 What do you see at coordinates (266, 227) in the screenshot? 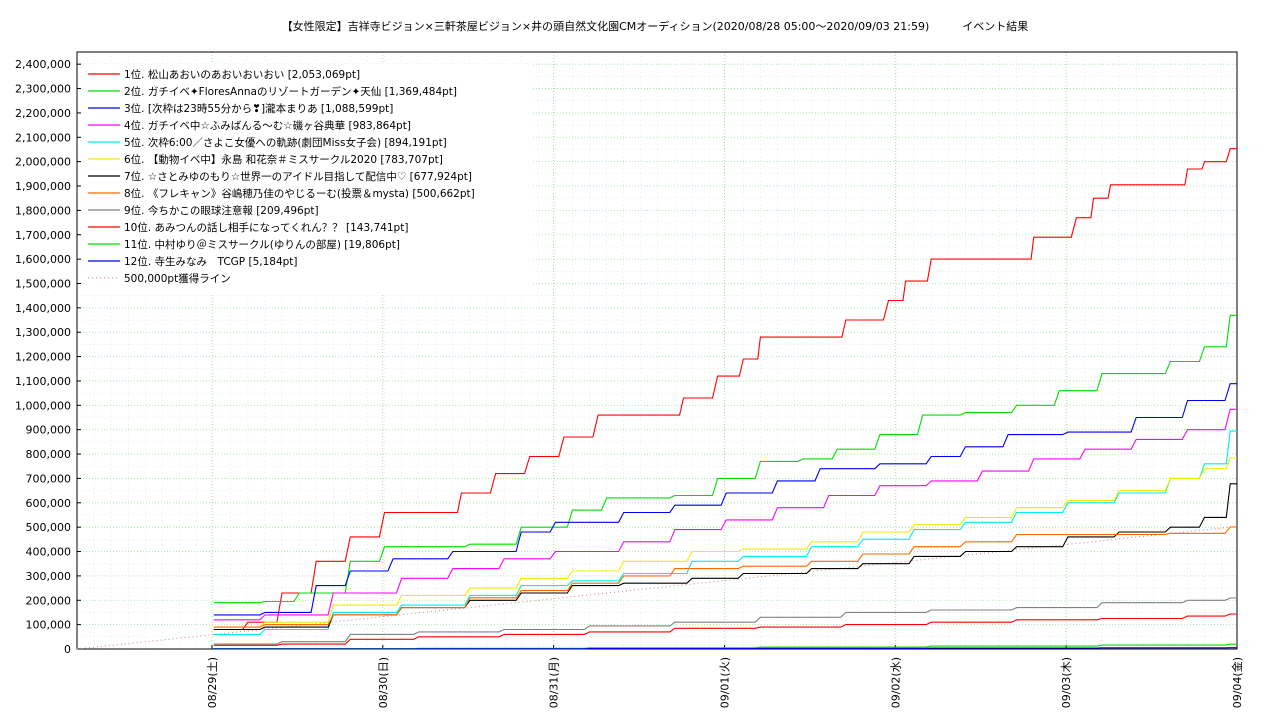
I see `legend-entry: 10位. あみつんの話し相手になってくれん？？ [143,741pt]` at bounding box center [266, 227].